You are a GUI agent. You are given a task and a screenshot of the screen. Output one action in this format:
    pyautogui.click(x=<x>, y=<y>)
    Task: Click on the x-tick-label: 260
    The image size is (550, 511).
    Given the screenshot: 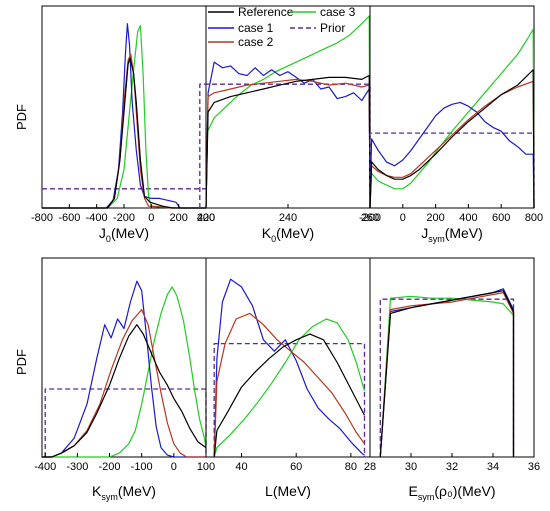 What is the action you would take?
    pyautogui.click(x=370, y=218)
    